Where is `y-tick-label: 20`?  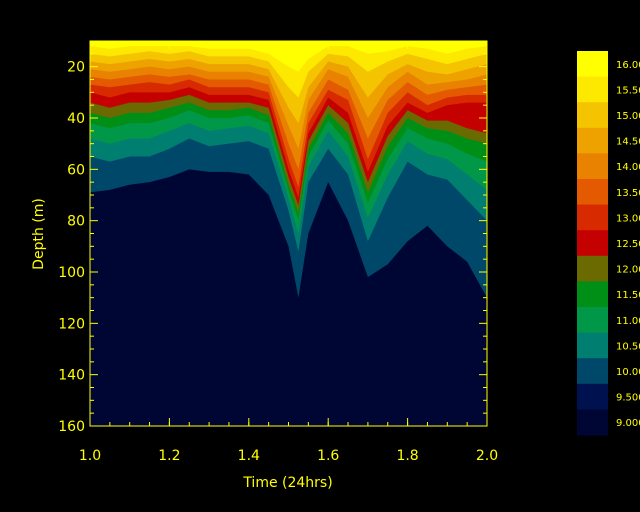 y-tick-label: 20 is located at coordinates (76, 68).